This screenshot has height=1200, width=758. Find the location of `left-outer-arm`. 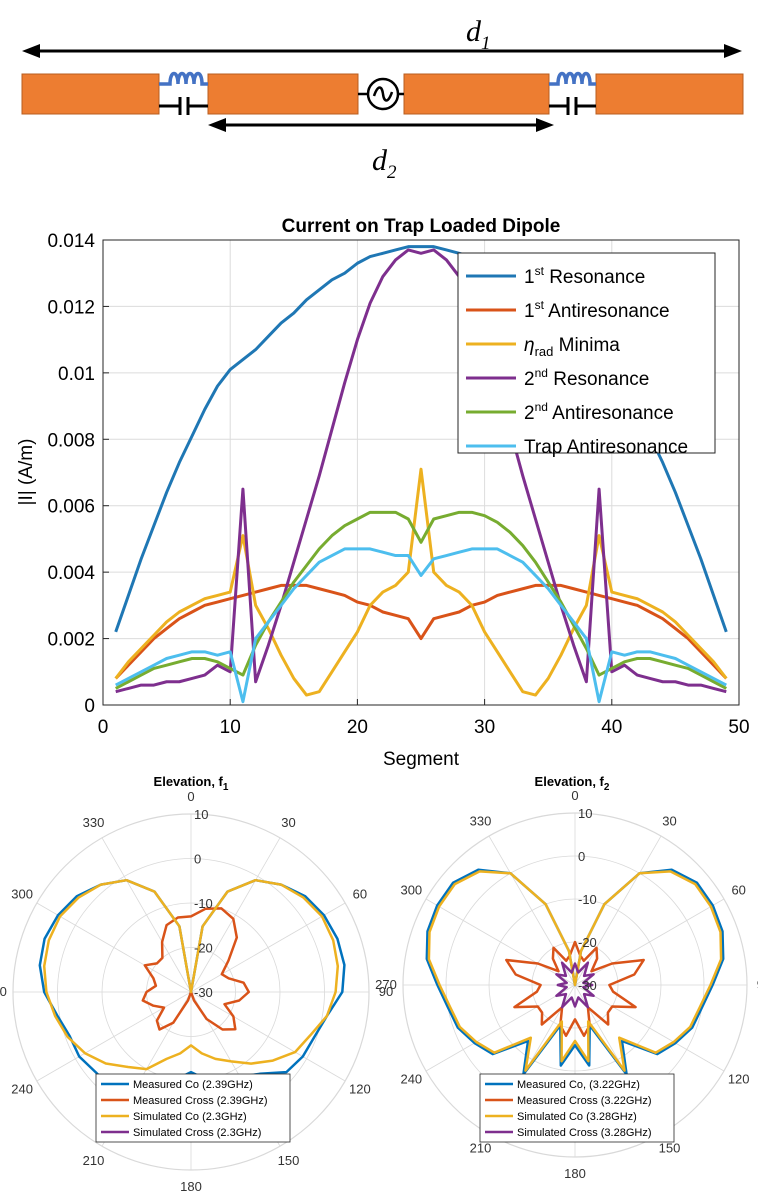

left-outer-arm is located at coordinates (90, 94).